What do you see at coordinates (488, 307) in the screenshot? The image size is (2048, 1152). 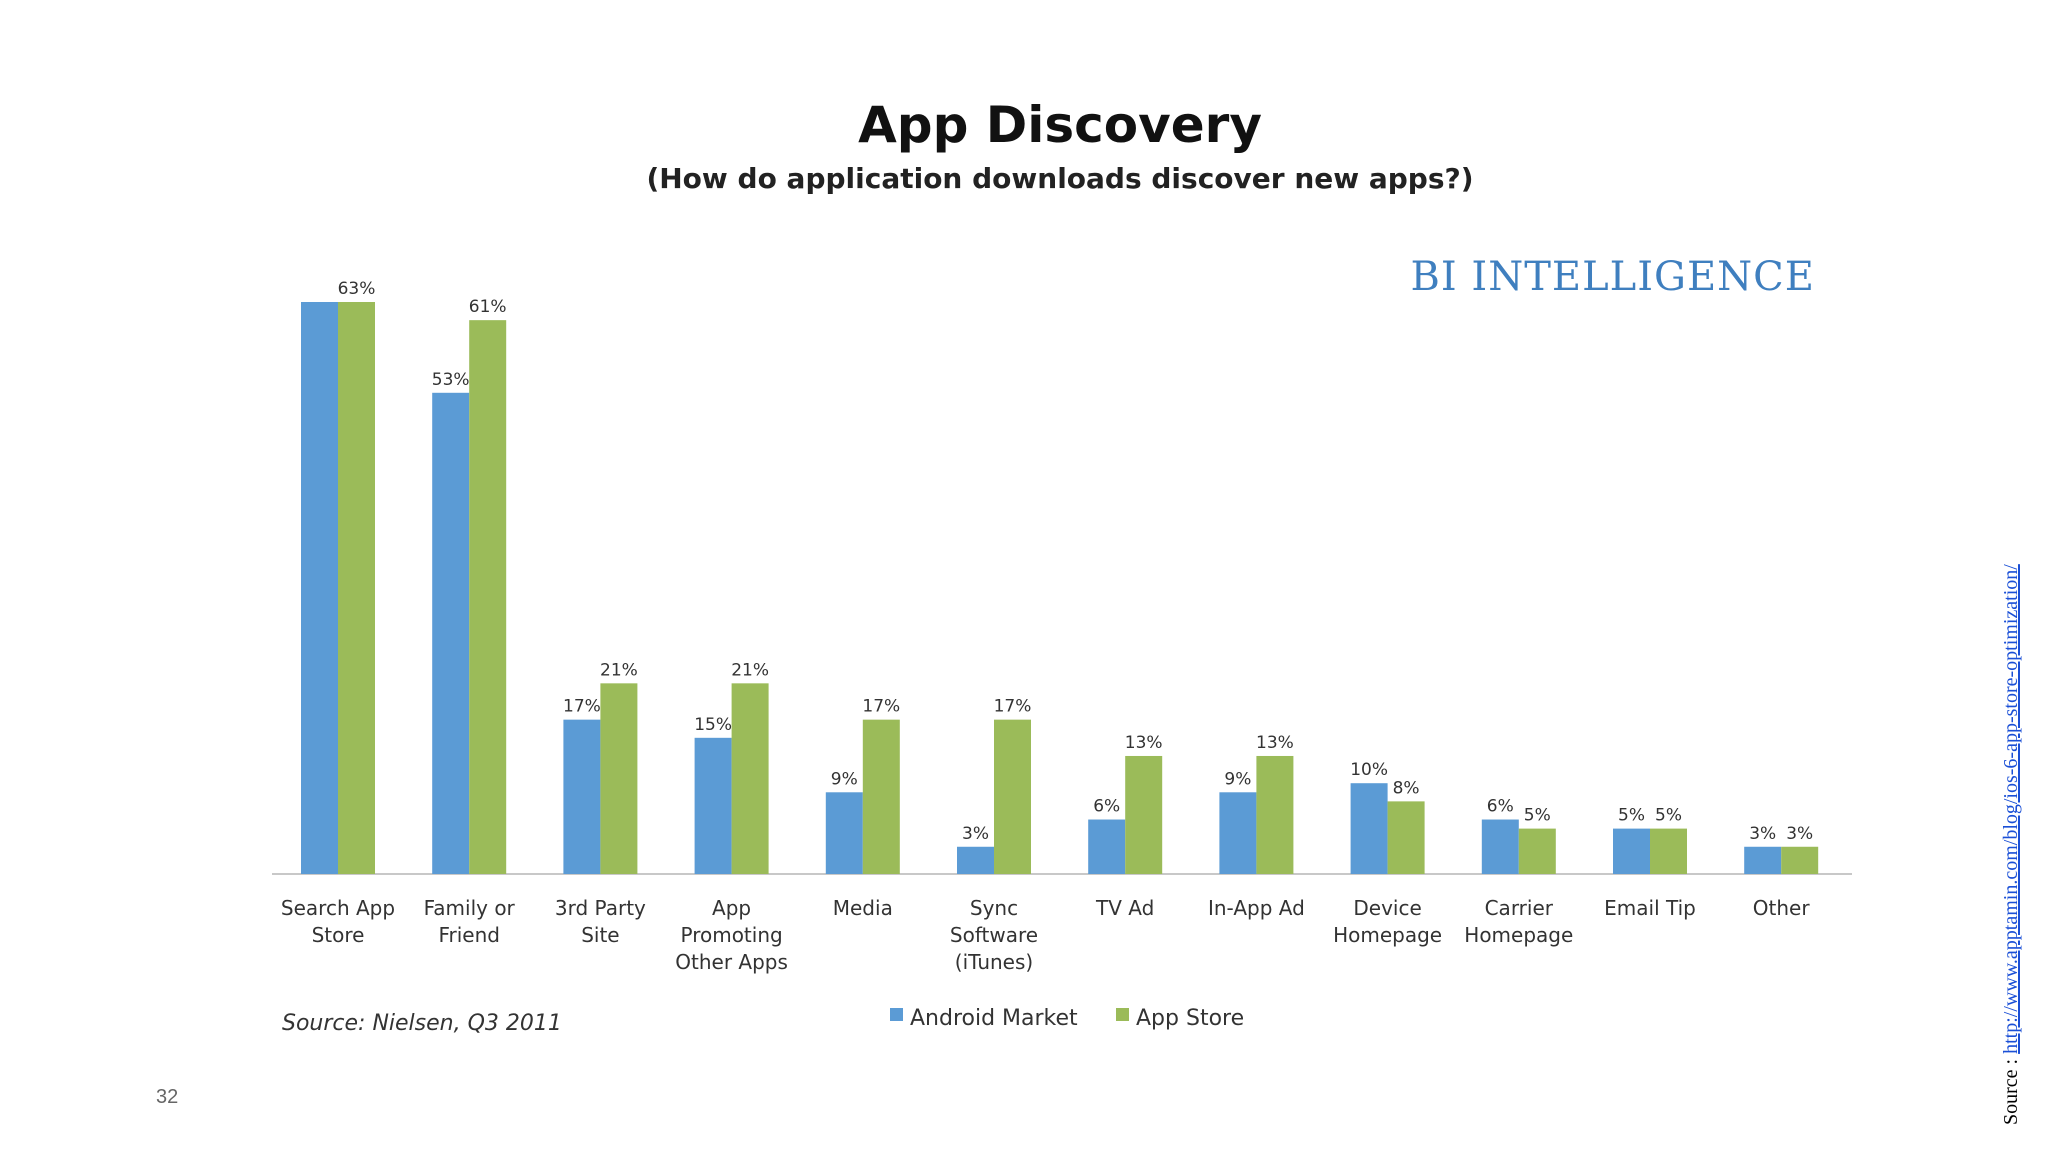 I see `data-label: 61%` at bounding box center [488, 307].